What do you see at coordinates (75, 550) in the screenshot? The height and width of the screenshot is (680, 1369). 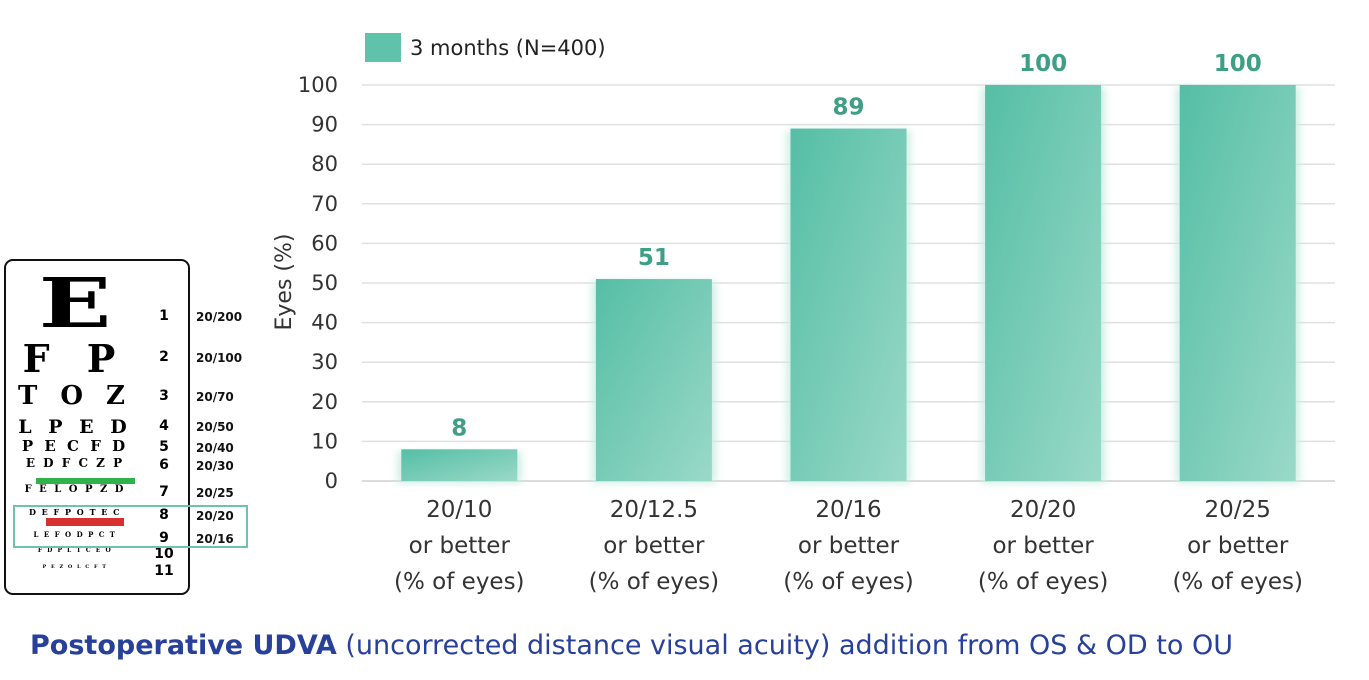 I see `eye-chart-letters: F D P L T C E O` at bounding box center [75, 550].